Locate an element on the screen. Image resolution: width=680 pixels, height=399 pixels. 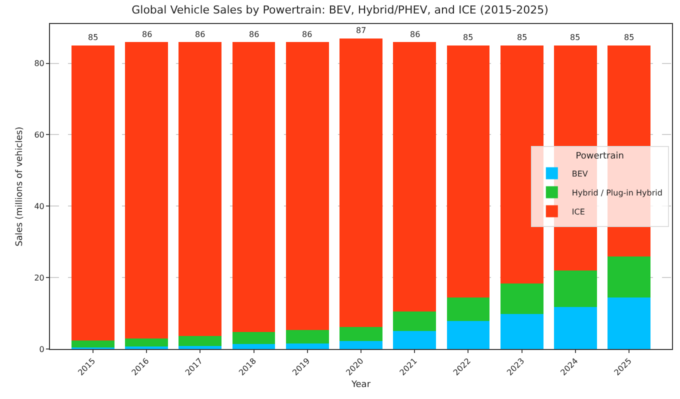
chart-title: Global Vehicle Sales by Powertrain: BEV, Hybrid/PHEV, and ICE (2015-2025) is located at coordinates (340, 10).